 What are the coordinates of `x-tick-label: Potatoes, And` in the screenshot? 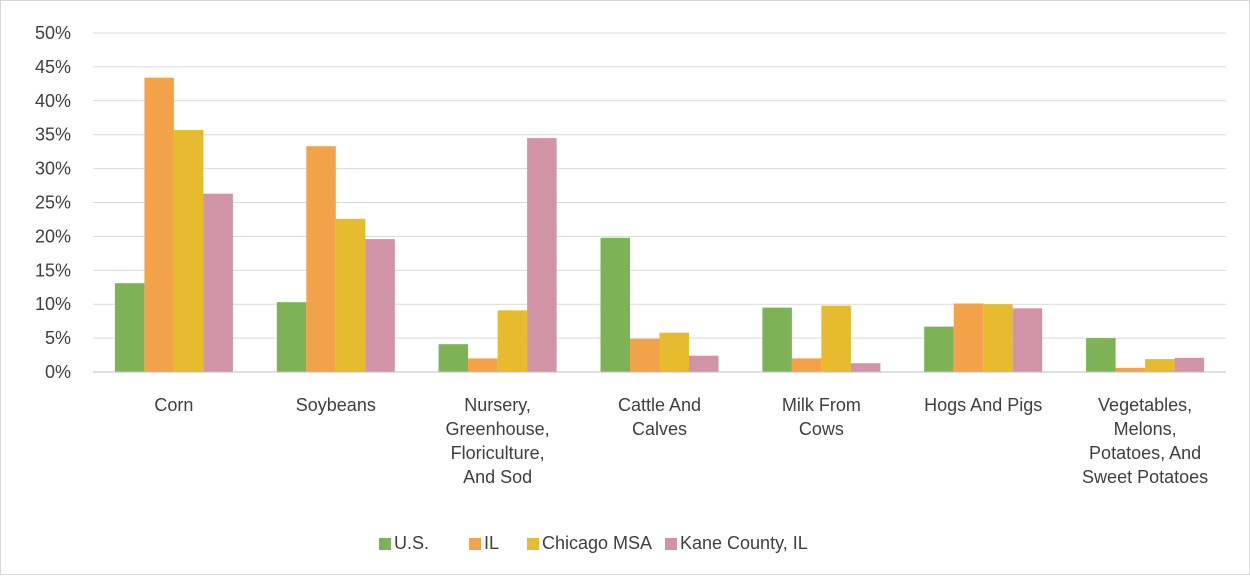 It's located at (1145, 453).